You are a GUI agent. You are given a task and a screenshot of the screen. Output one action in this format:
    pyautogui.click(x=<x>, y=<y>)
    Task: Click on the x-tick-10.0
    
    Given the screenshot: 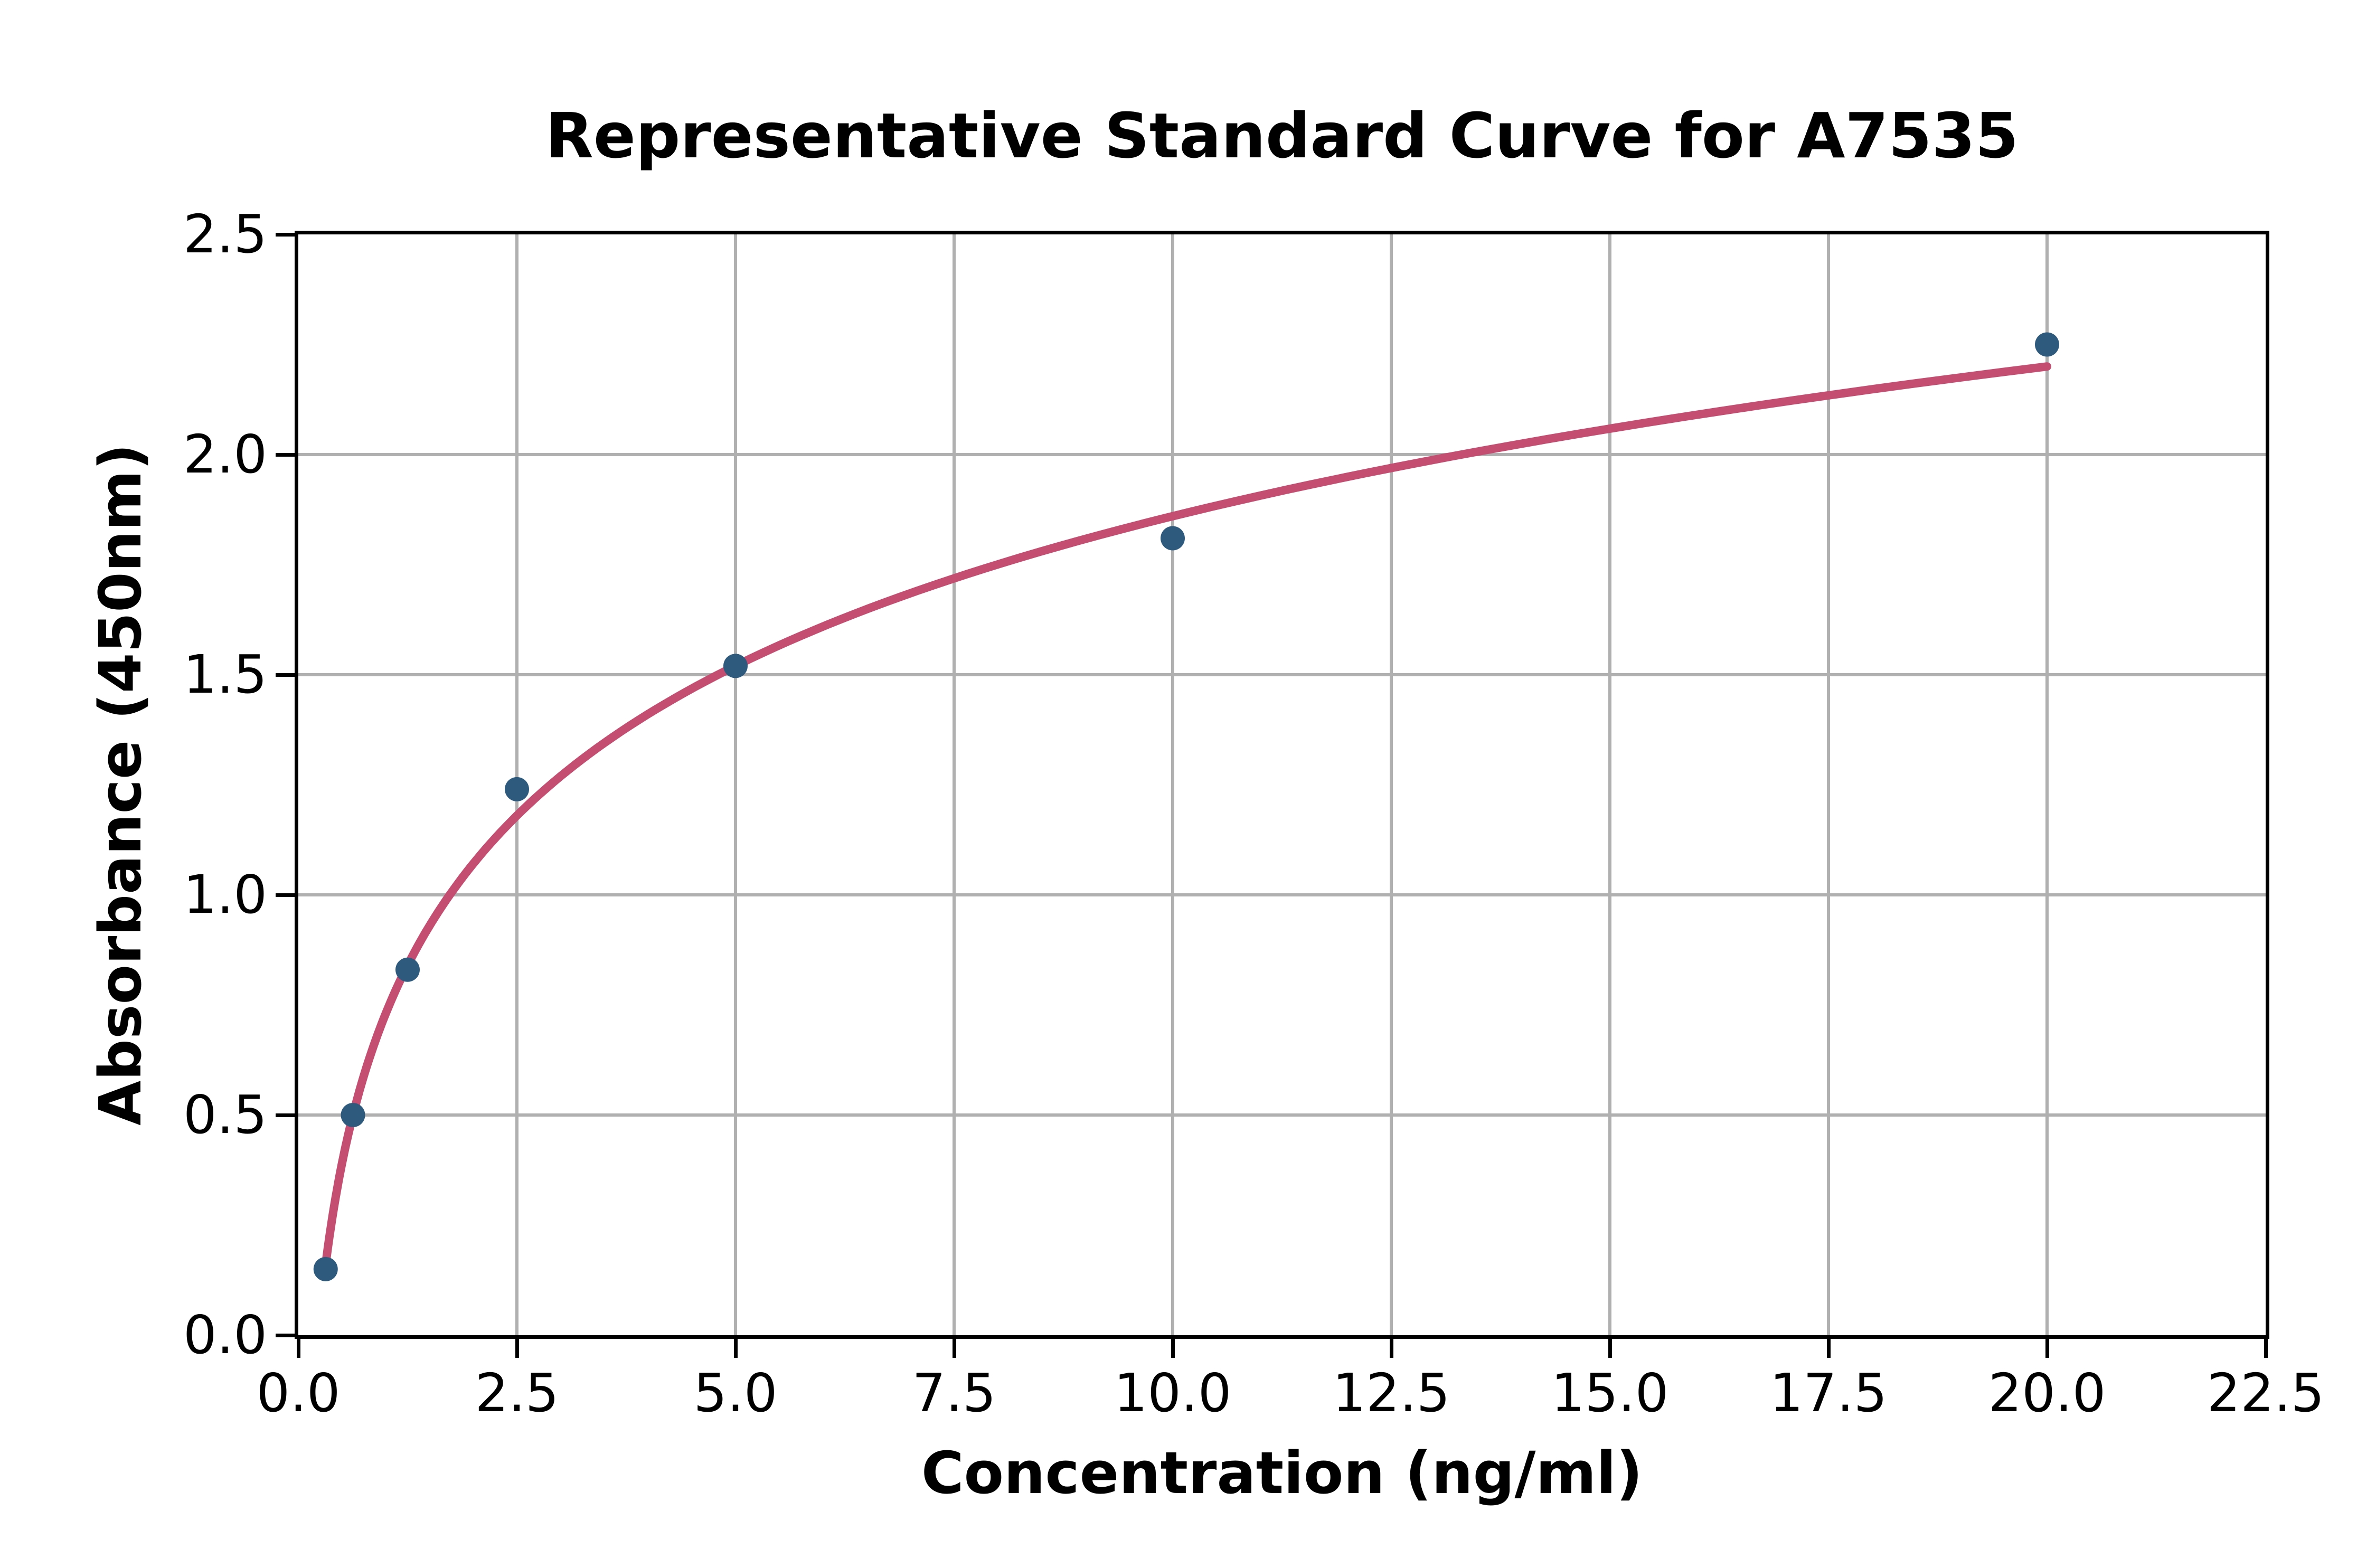 What is the action you would take?
    pyautogui.click(x=1173, y=1348)
    